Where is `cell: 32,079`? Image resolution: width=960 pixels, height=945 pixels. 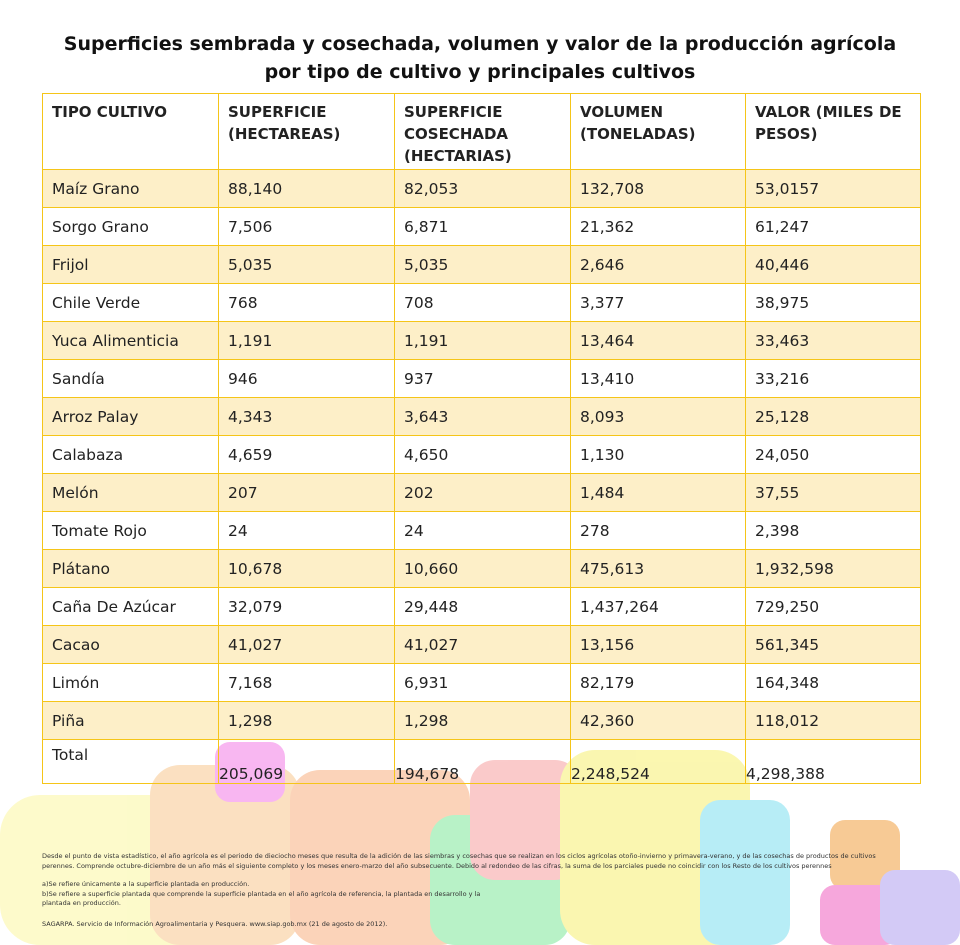 cell: 32,079 is located at coordinates (306, 606).